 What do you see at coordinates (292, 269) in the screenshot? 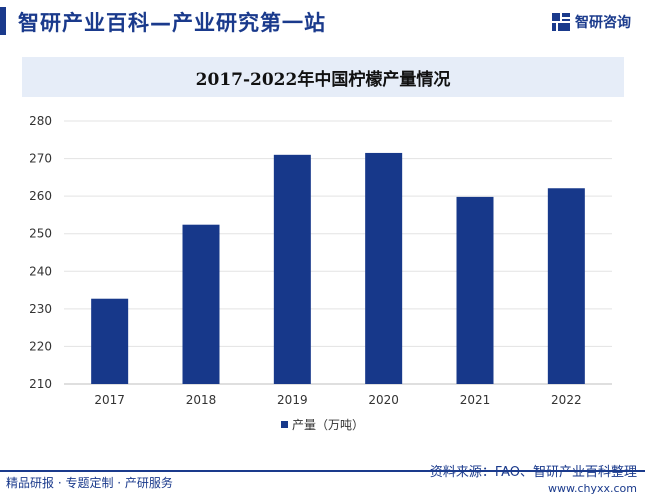
I see `bar-2019` at bounding box center [292, 269].